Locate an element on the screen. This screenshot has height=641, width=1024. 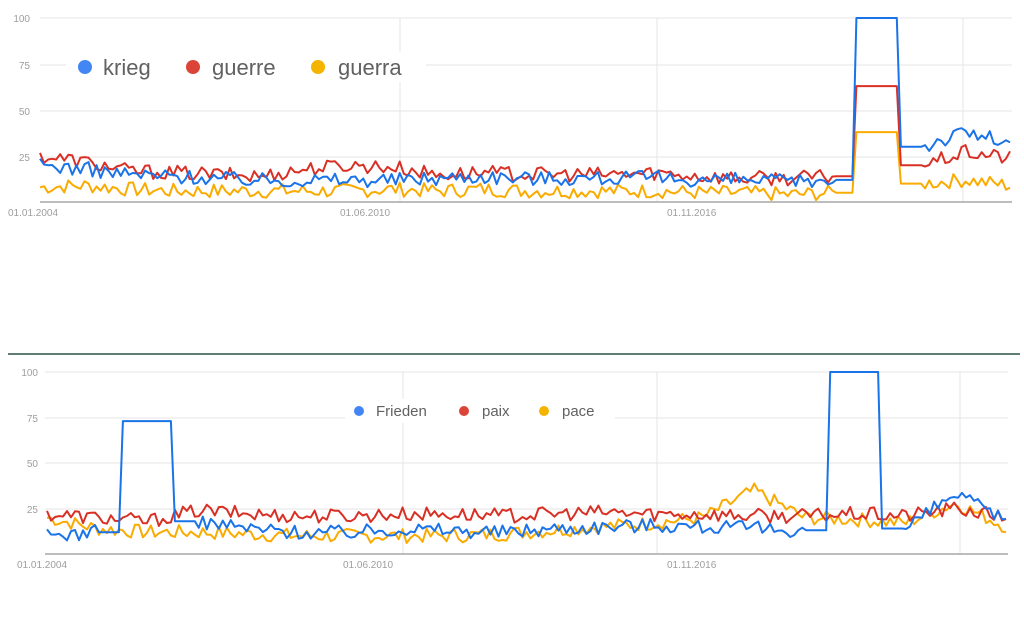
legend-label: paix is located at coordinates (496, 411).